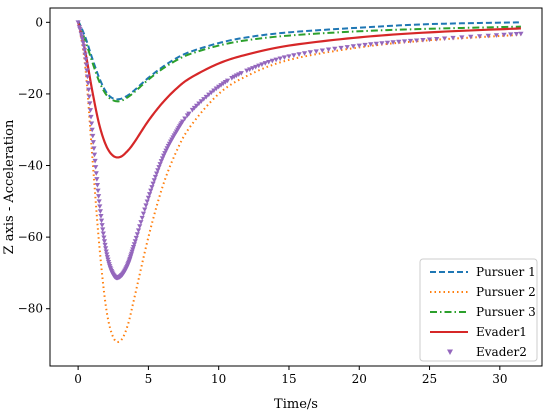 The image size is (550, 415). What do you see at coordinates (483, 272) in the screenshot?
I see `legend-item: Pursuer 1` at bounding box center [483, 272].